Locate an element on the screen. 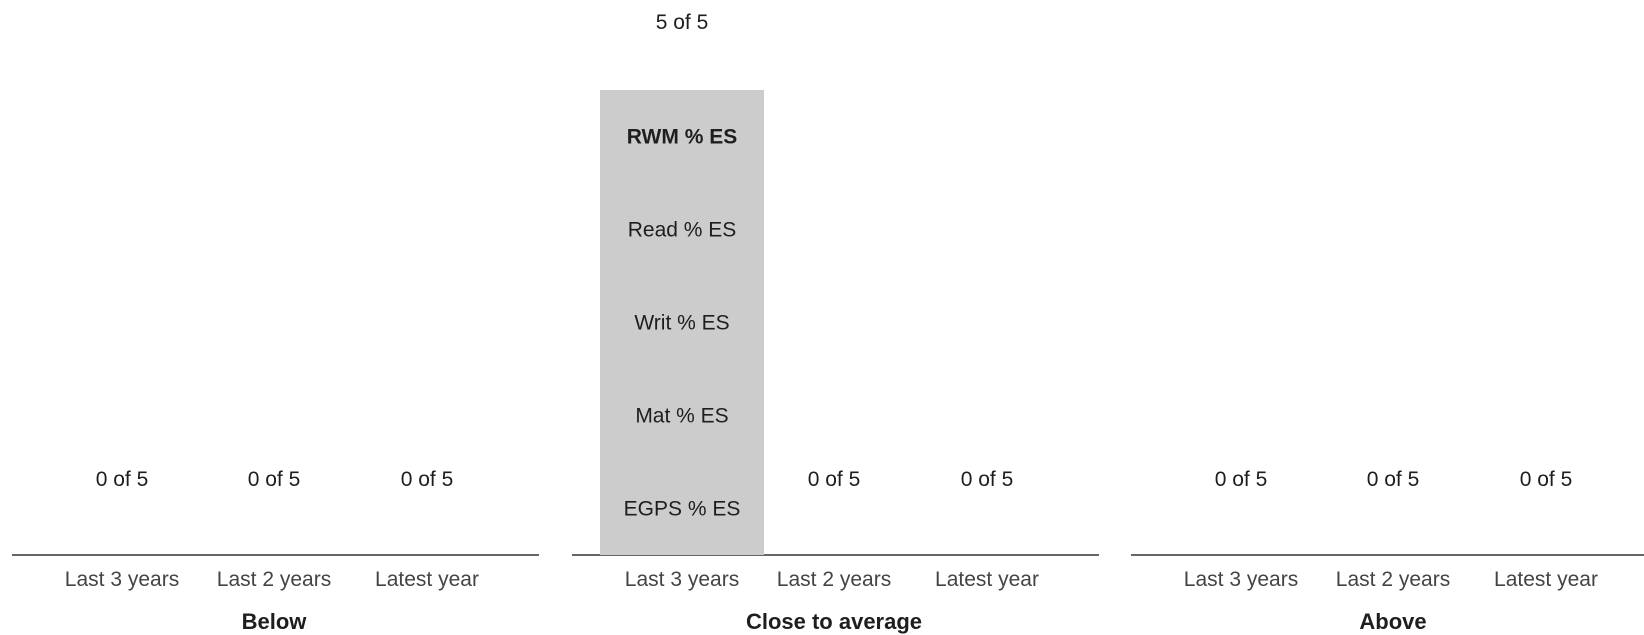 Image resolution: width=1644 pixels, height=635 pixels. group-label: Close to average is located at coordinates (834, 621).